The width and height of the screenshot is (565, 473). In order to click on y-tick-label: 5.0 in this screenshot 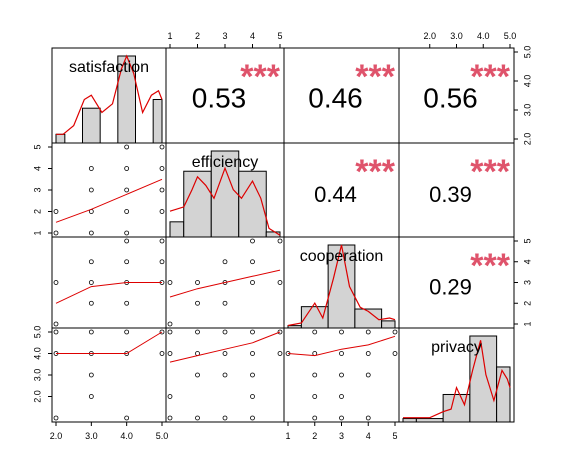, I will do `click(37, 332)`.